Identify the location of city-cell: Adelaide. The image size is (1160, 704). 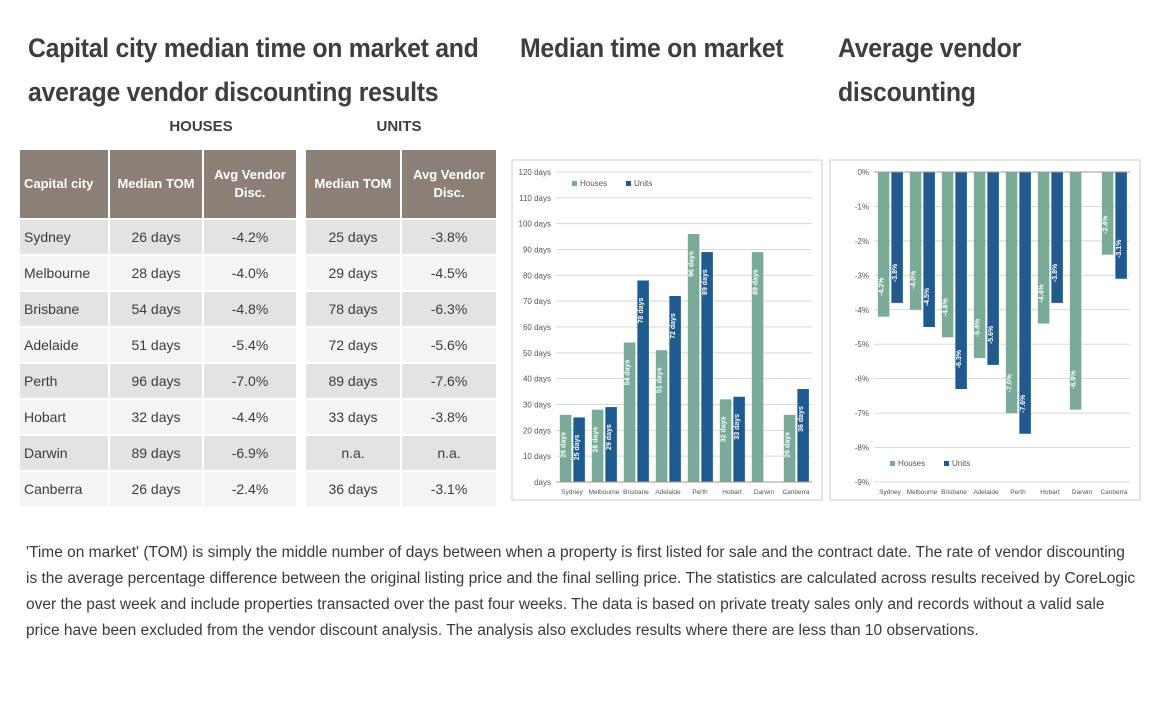
(65, 344).